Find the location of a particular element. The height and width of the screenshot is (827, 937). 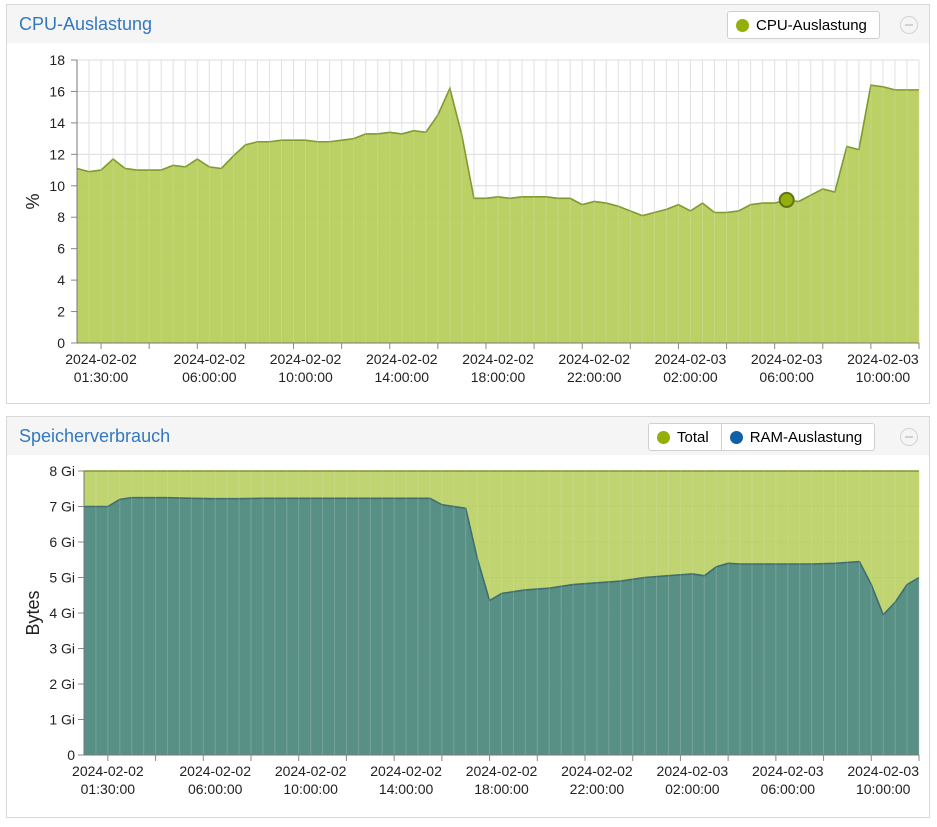

legend-item-cpu: CPU-Auslastung is located at coordinates (803, 25).